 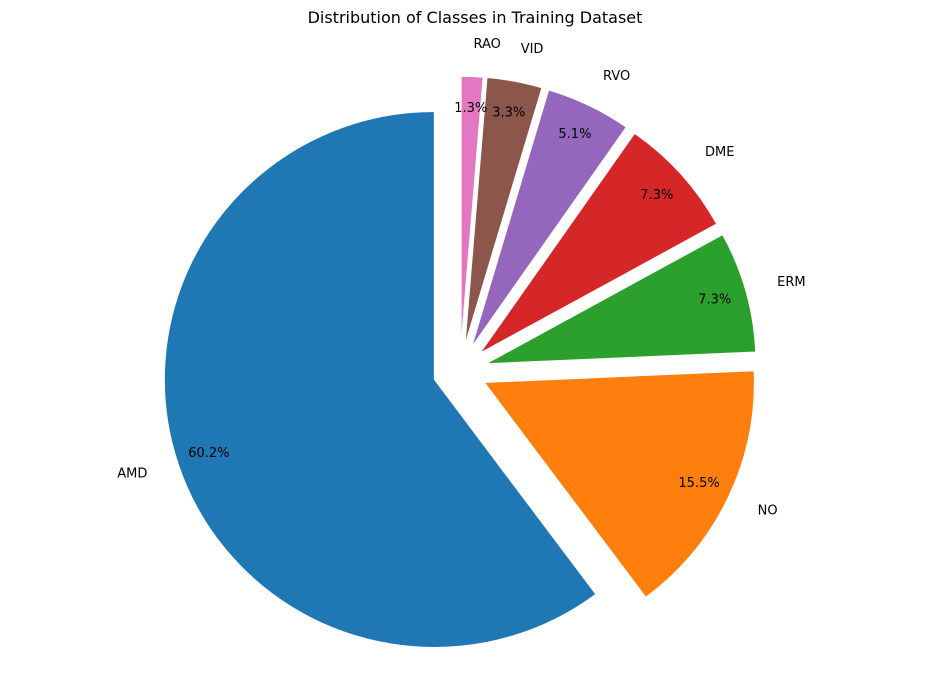 What do you see at coordinates (532, 49) in the screenshot?
I see `slice-label-vid: VID` at bounding box center [532, 49].